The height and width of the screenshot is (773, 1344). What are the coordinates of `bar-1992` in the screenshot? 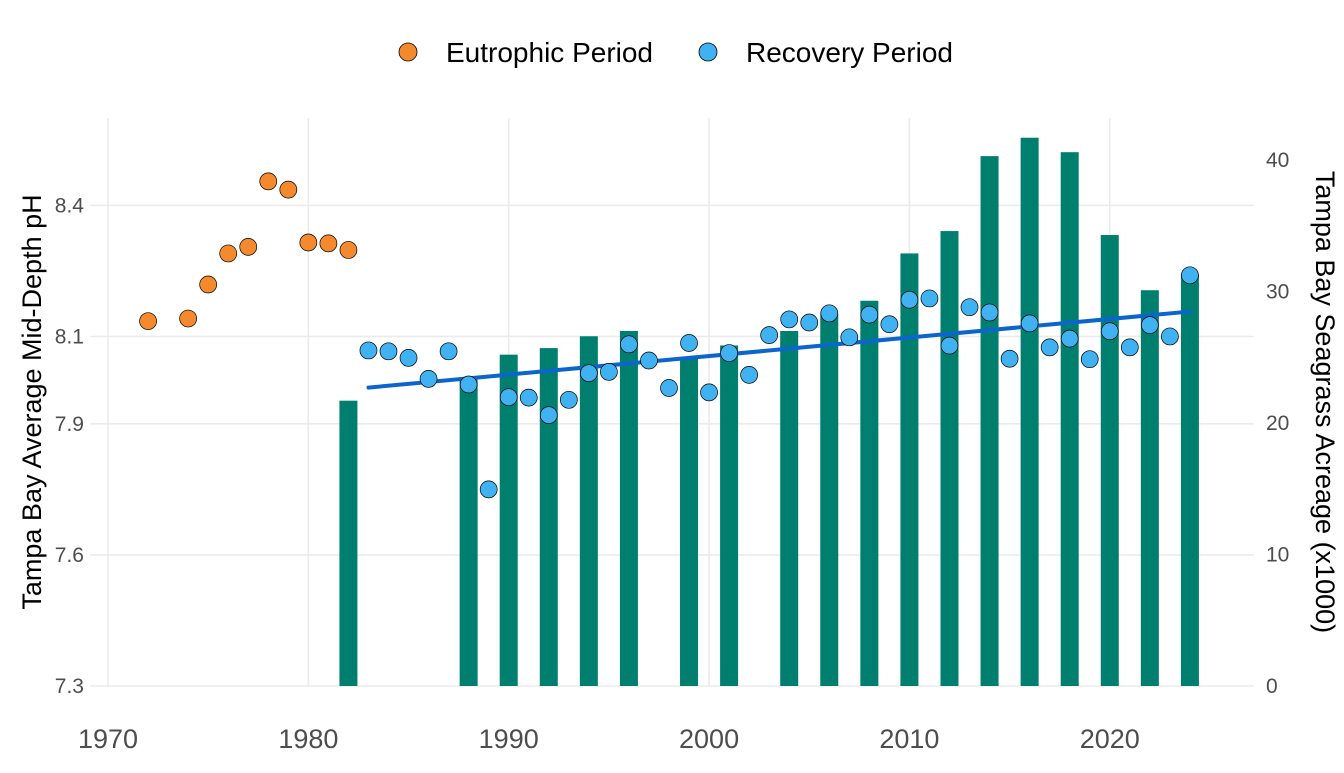 It's located at (548, 517).